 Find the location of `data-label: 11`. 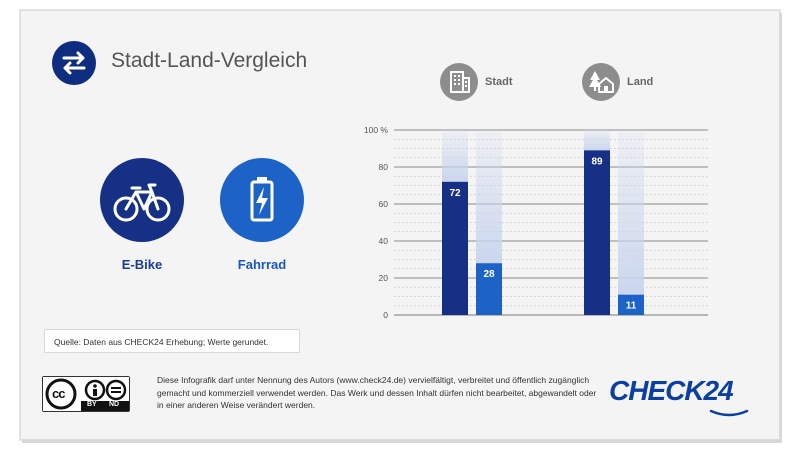

data-label: 11 is located at coordinates (631, 306).